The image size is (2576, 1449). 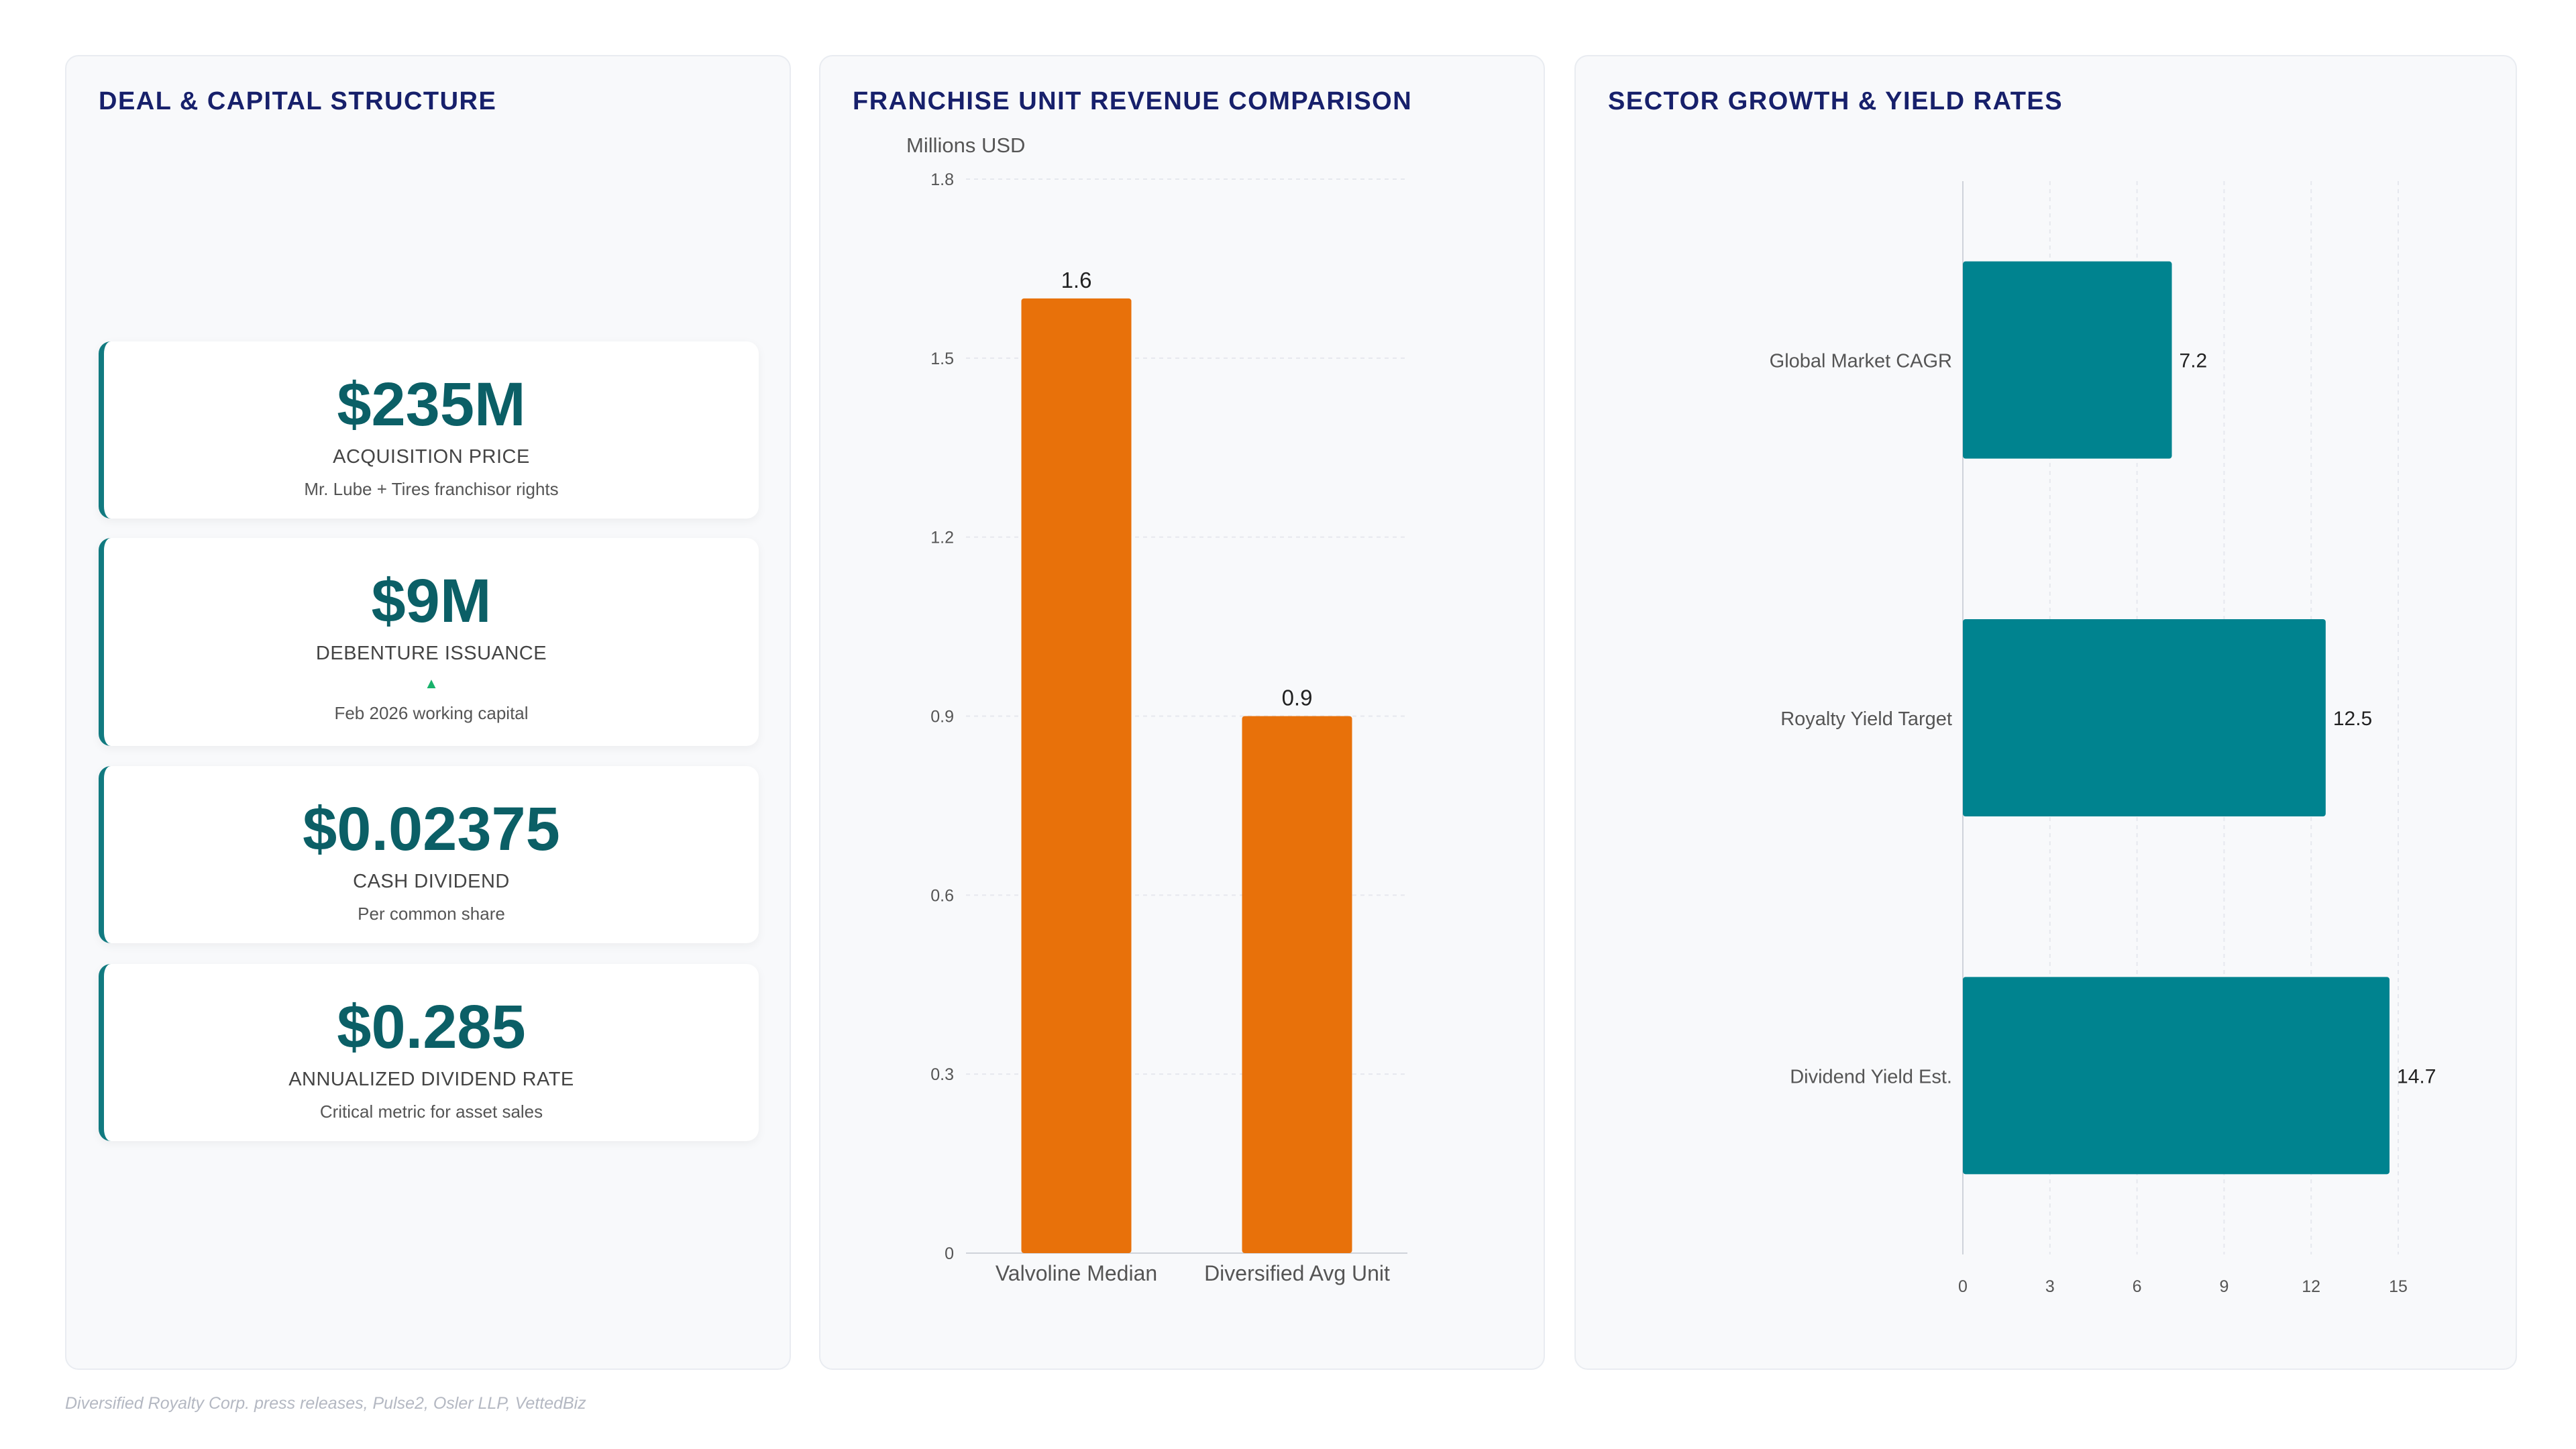 I want to click on bar-value-label: 7.2, so click(x=2194, y=361).